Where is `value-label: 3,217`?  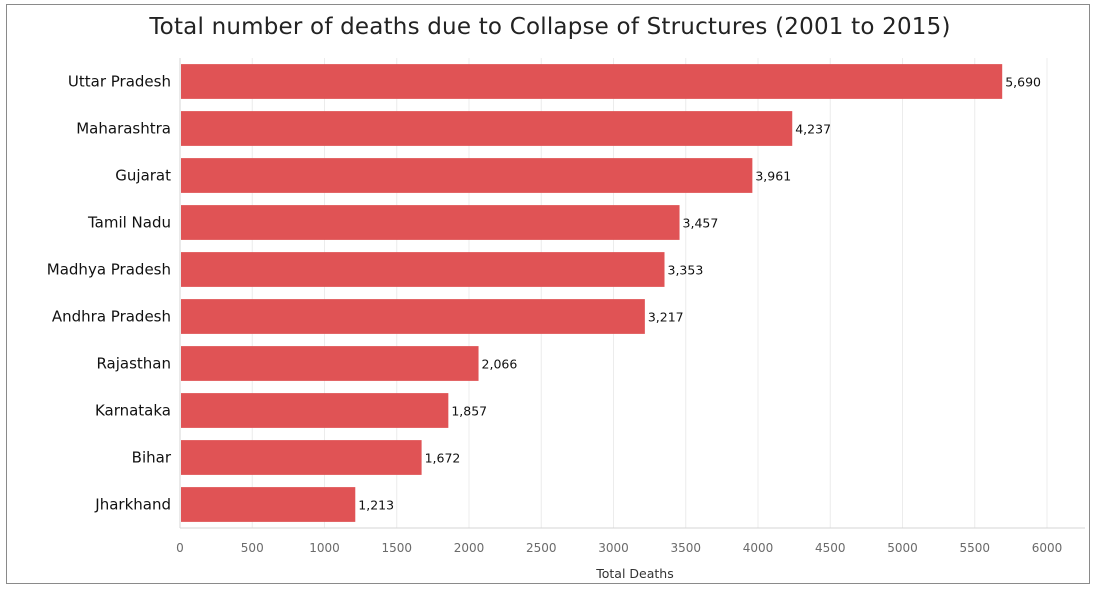 value-label: 3,217 is located at coordinates (666, 317).